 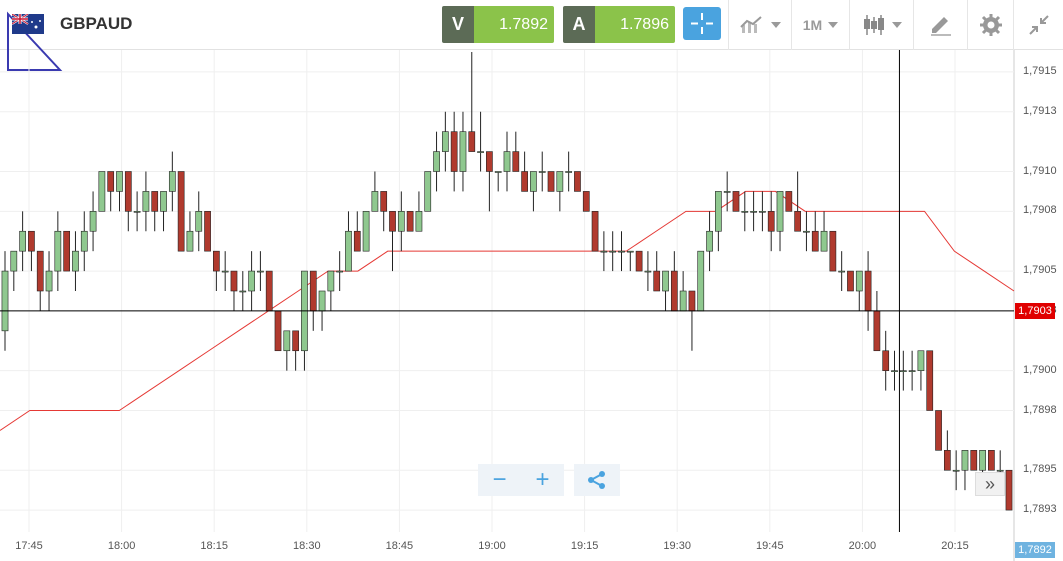 I want to click on crosshair-button, so click(x=702, y=23).